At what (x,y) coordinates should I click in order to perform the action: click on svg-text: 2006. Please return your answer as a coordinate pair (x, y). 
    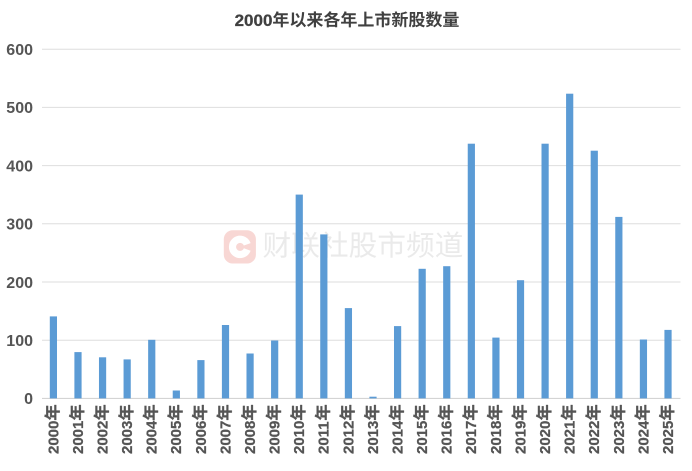
    Looking at the image, I should click on (201, 437).